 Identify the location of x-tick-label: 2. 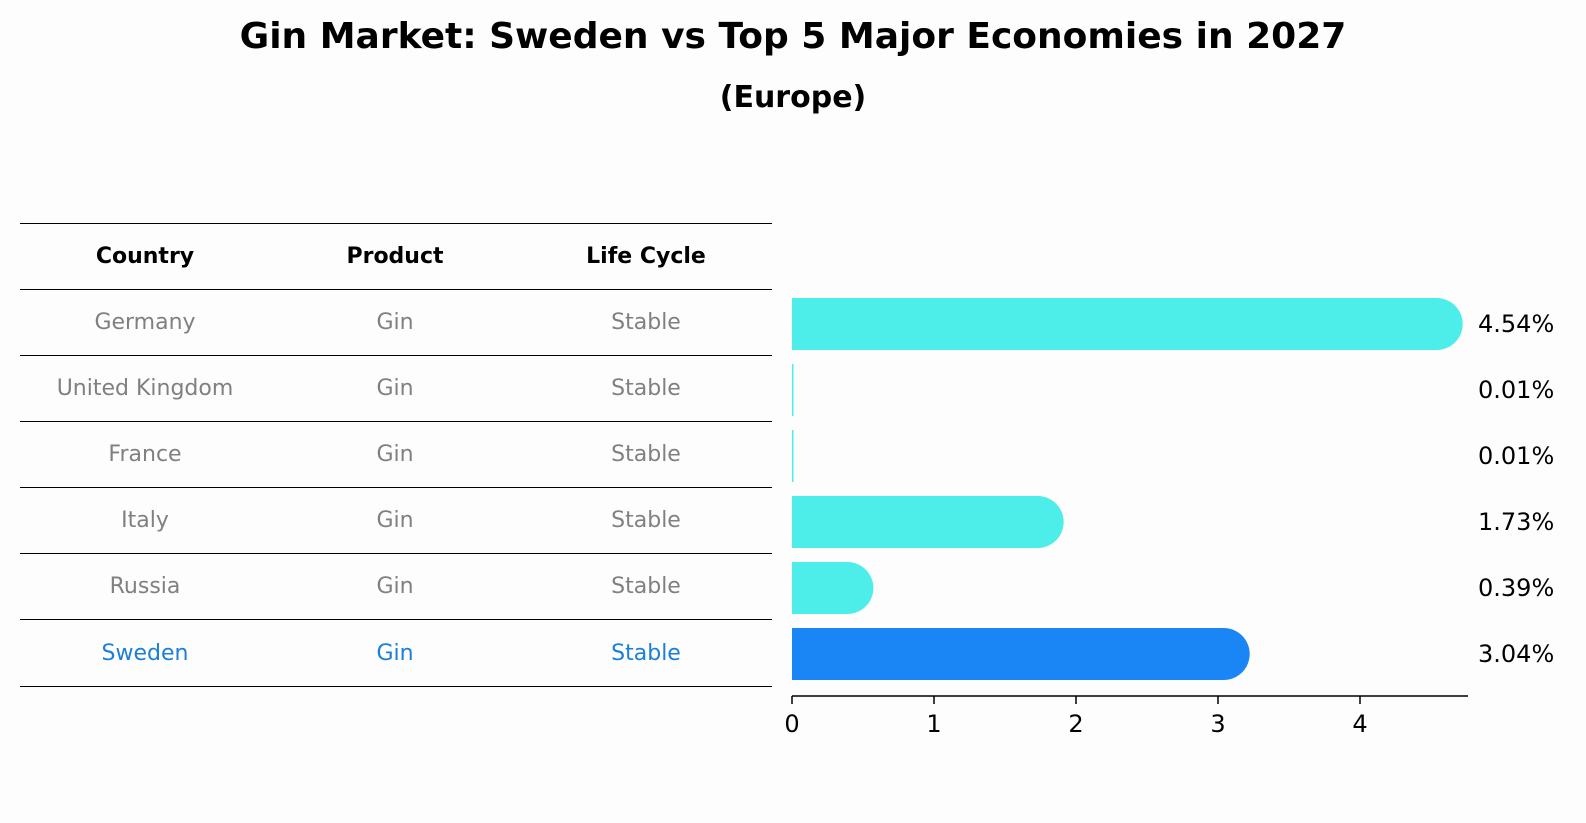
(1075, 724).